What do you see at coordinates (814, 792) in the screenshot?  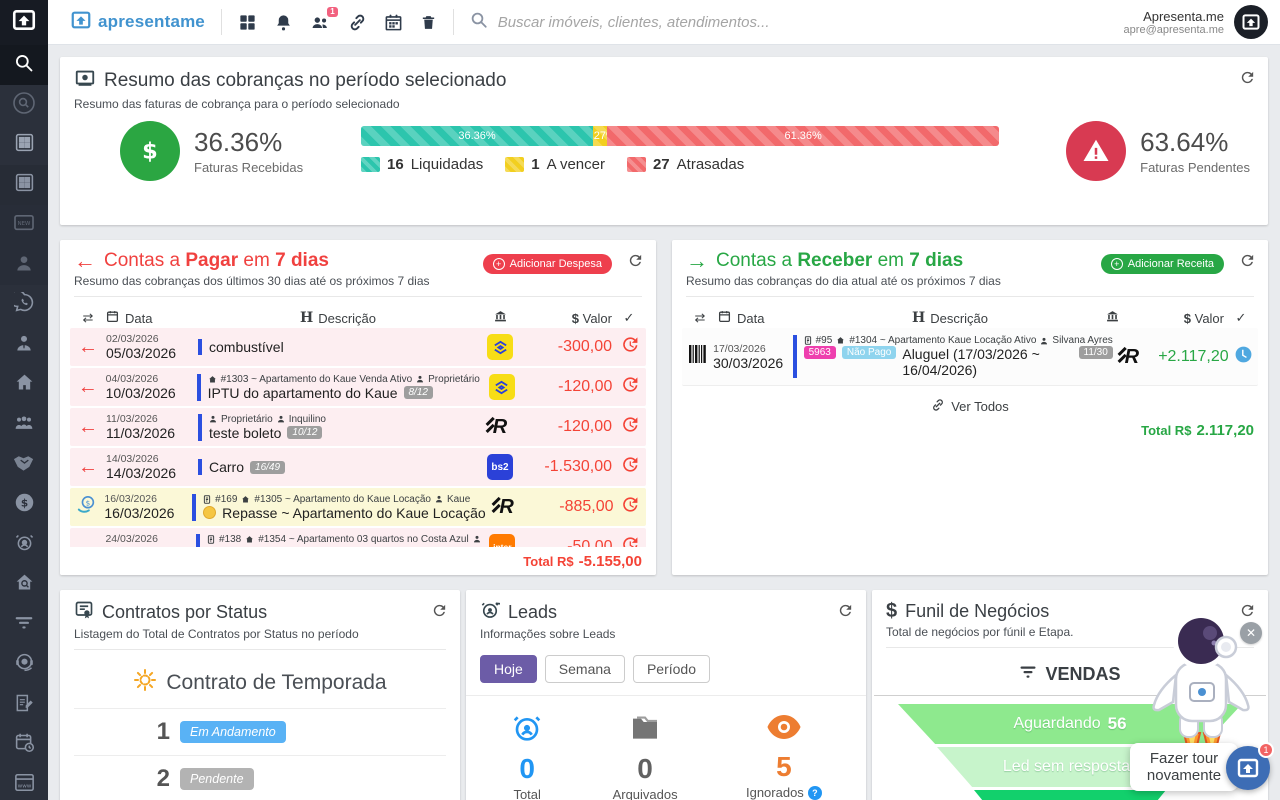 I see `help-icon: ?` at bounding box center [814, 792].